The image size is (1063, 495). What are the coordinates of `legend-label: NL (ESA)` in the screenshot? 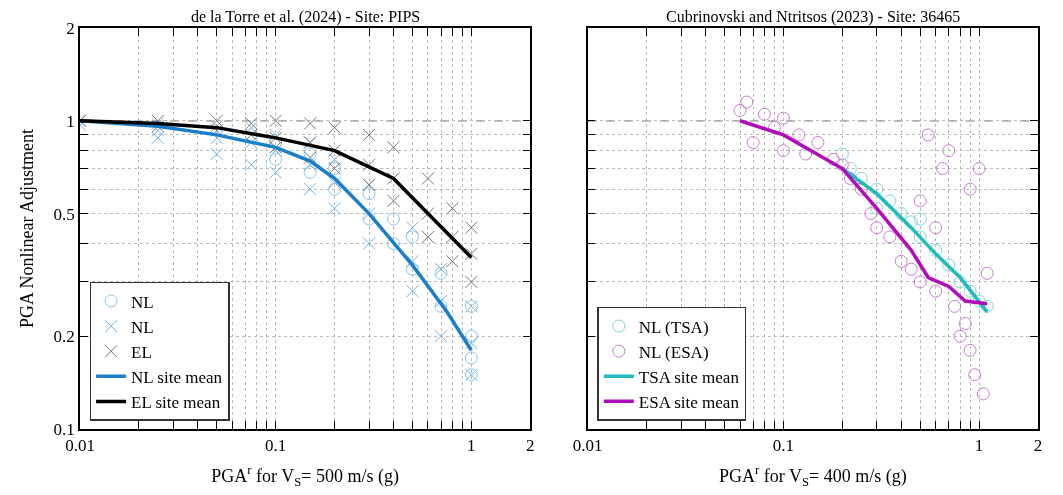 It's located at (673, 352).